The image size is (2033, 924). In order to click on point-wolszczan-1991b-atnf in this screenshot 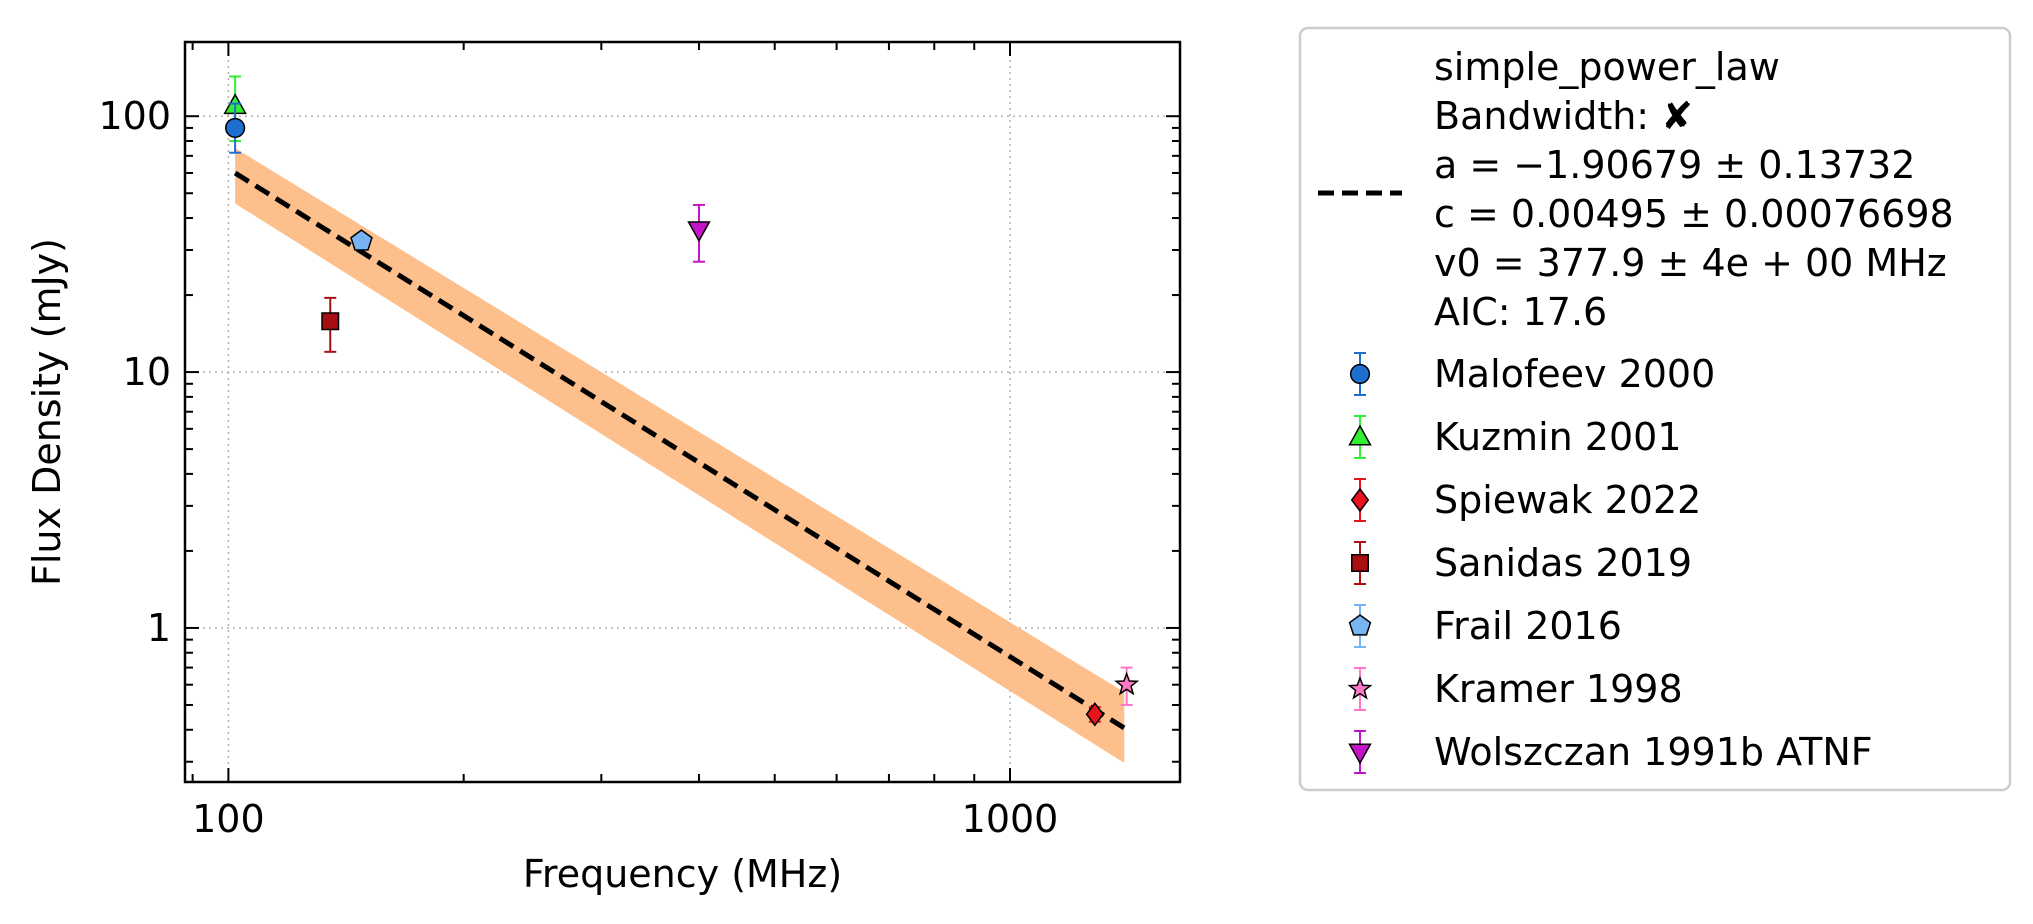, I will do `click(699, 232)`.